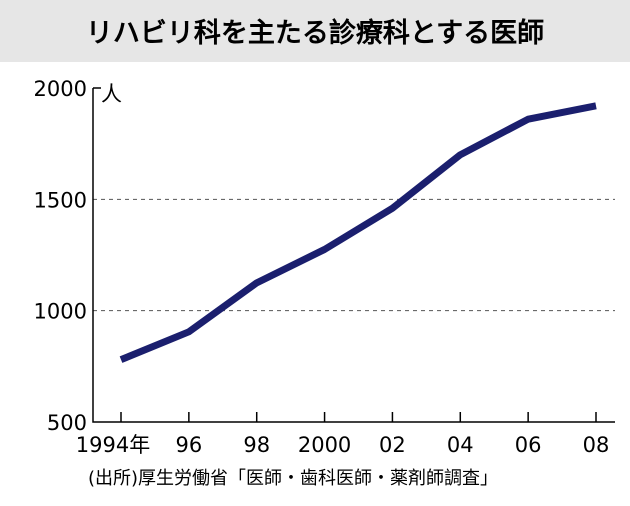 This screenshot has width=630, height=506. I want to click on x-tick-label-6: 06, so click(528, 445).